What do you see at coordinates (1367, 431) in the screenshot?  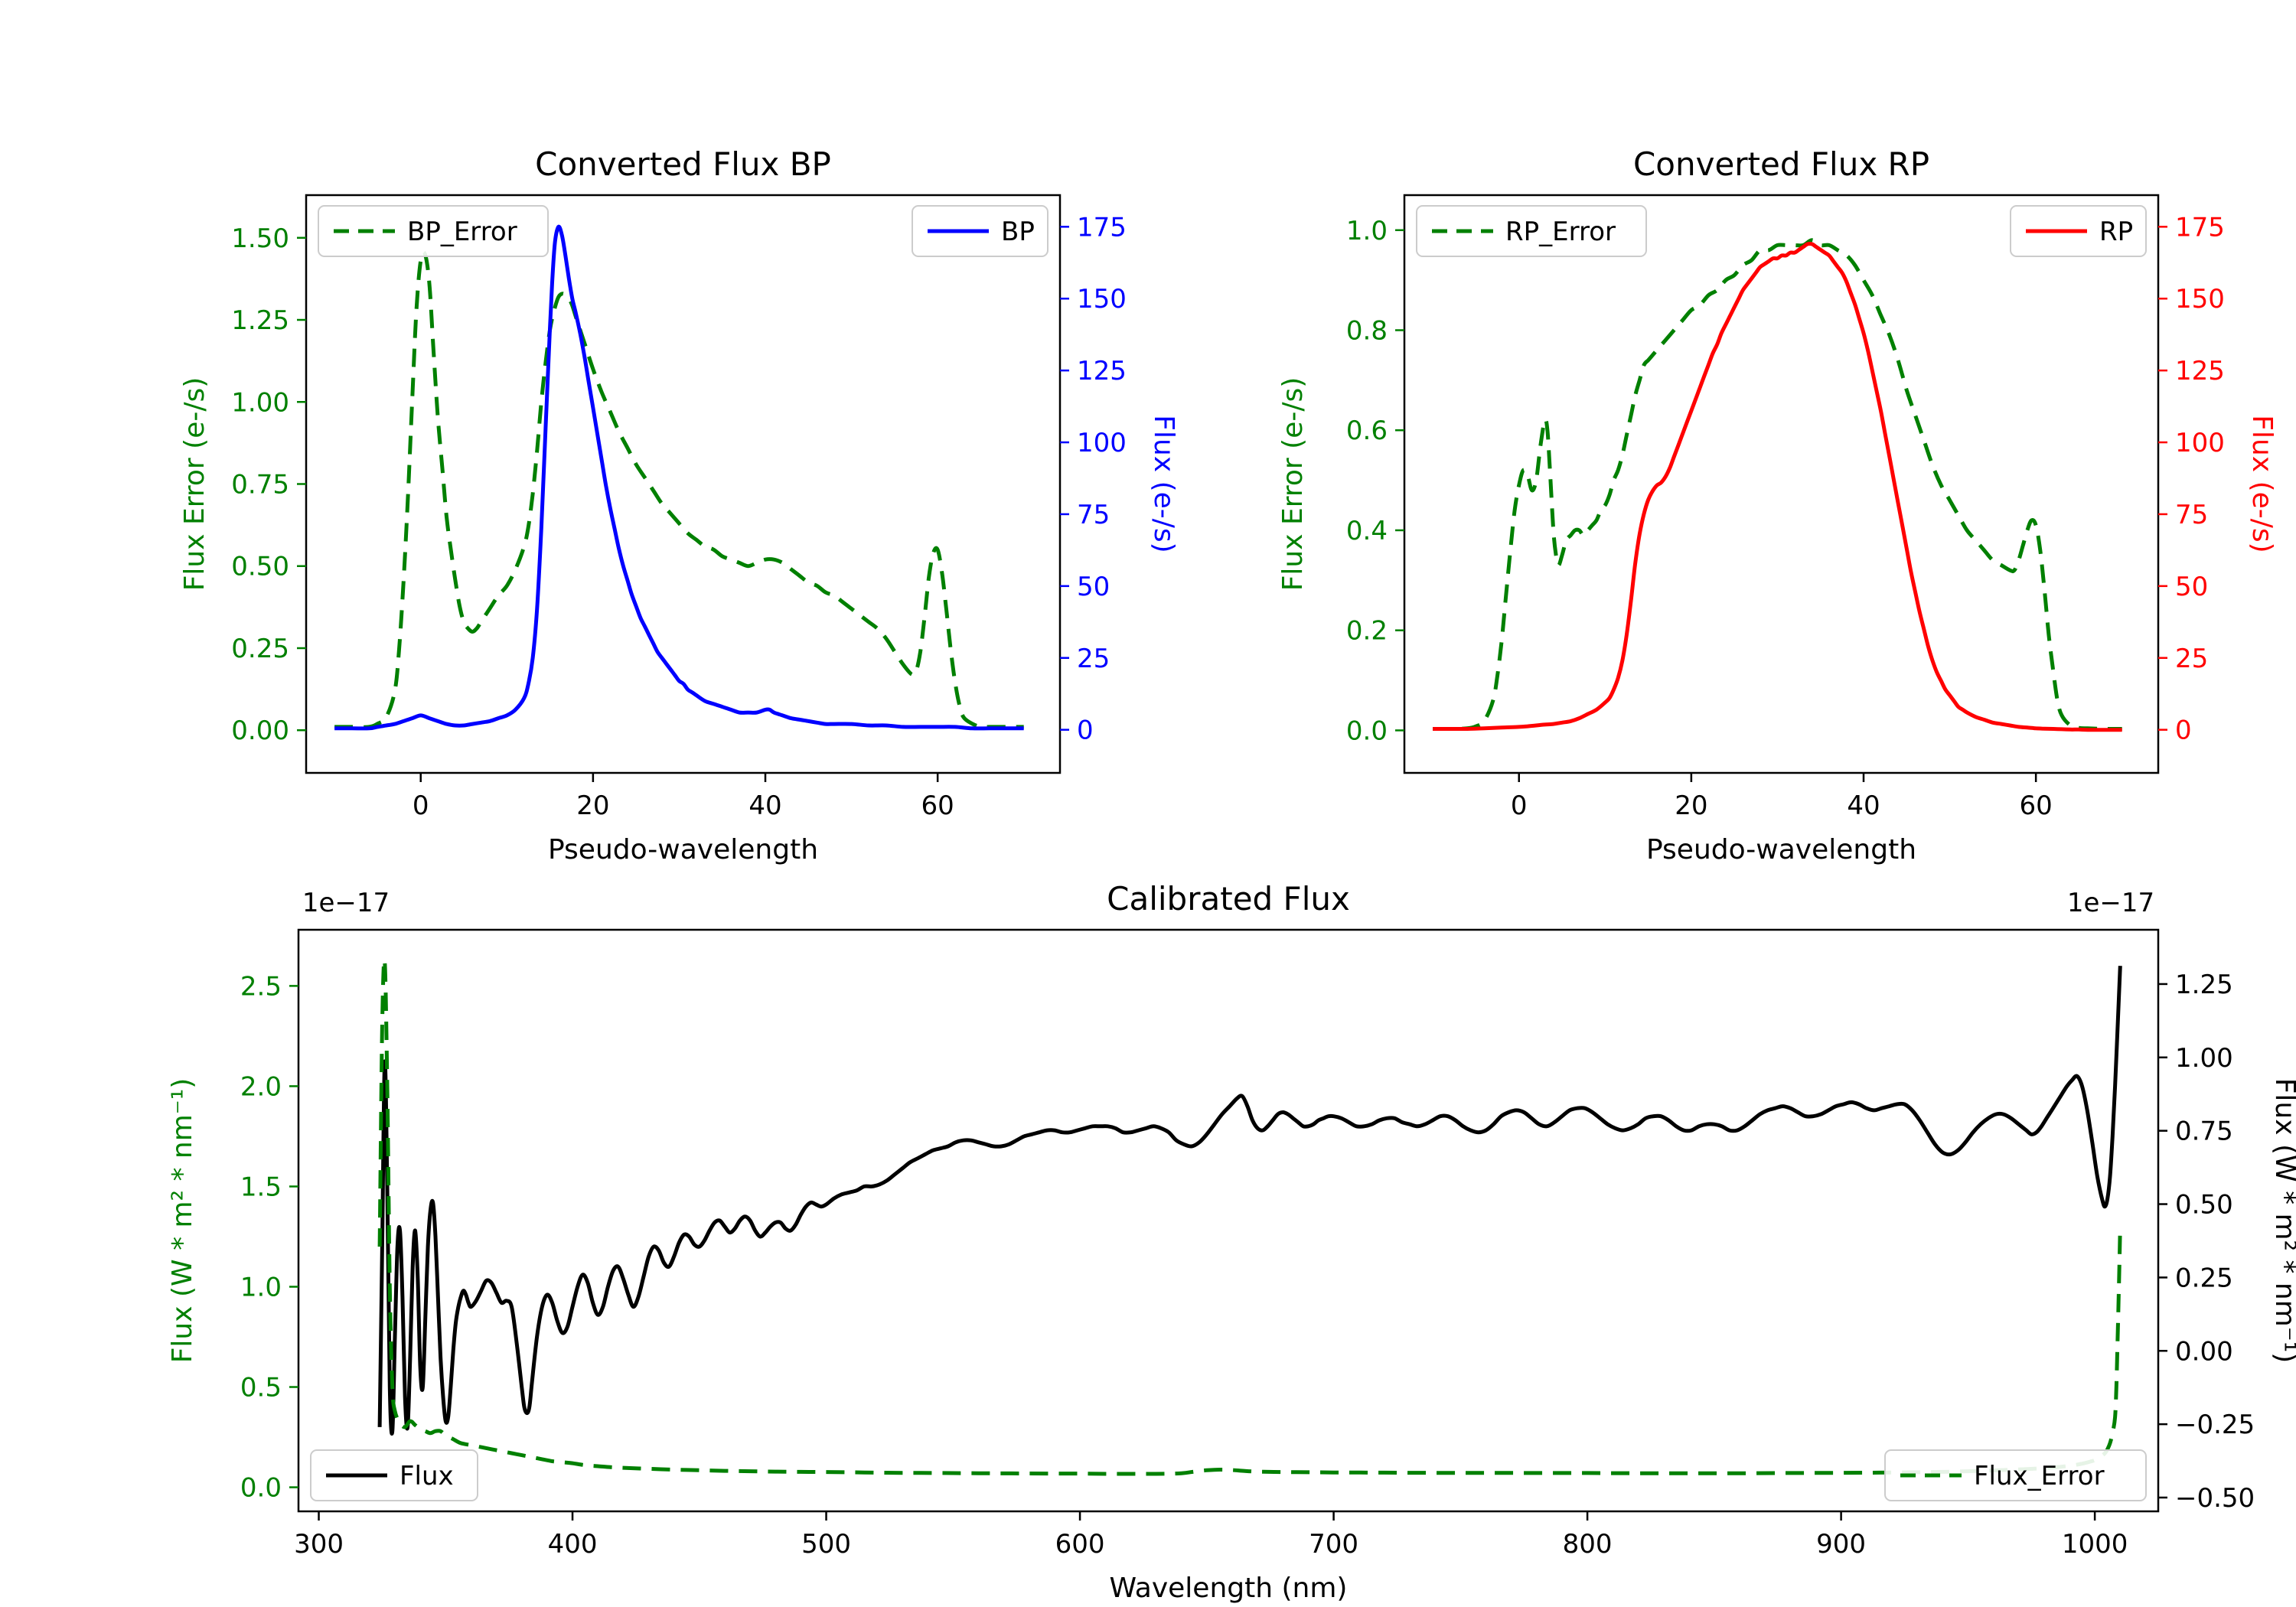 I see `rp-left-tick-label: 0.6` at bounding box center [1367, 431].